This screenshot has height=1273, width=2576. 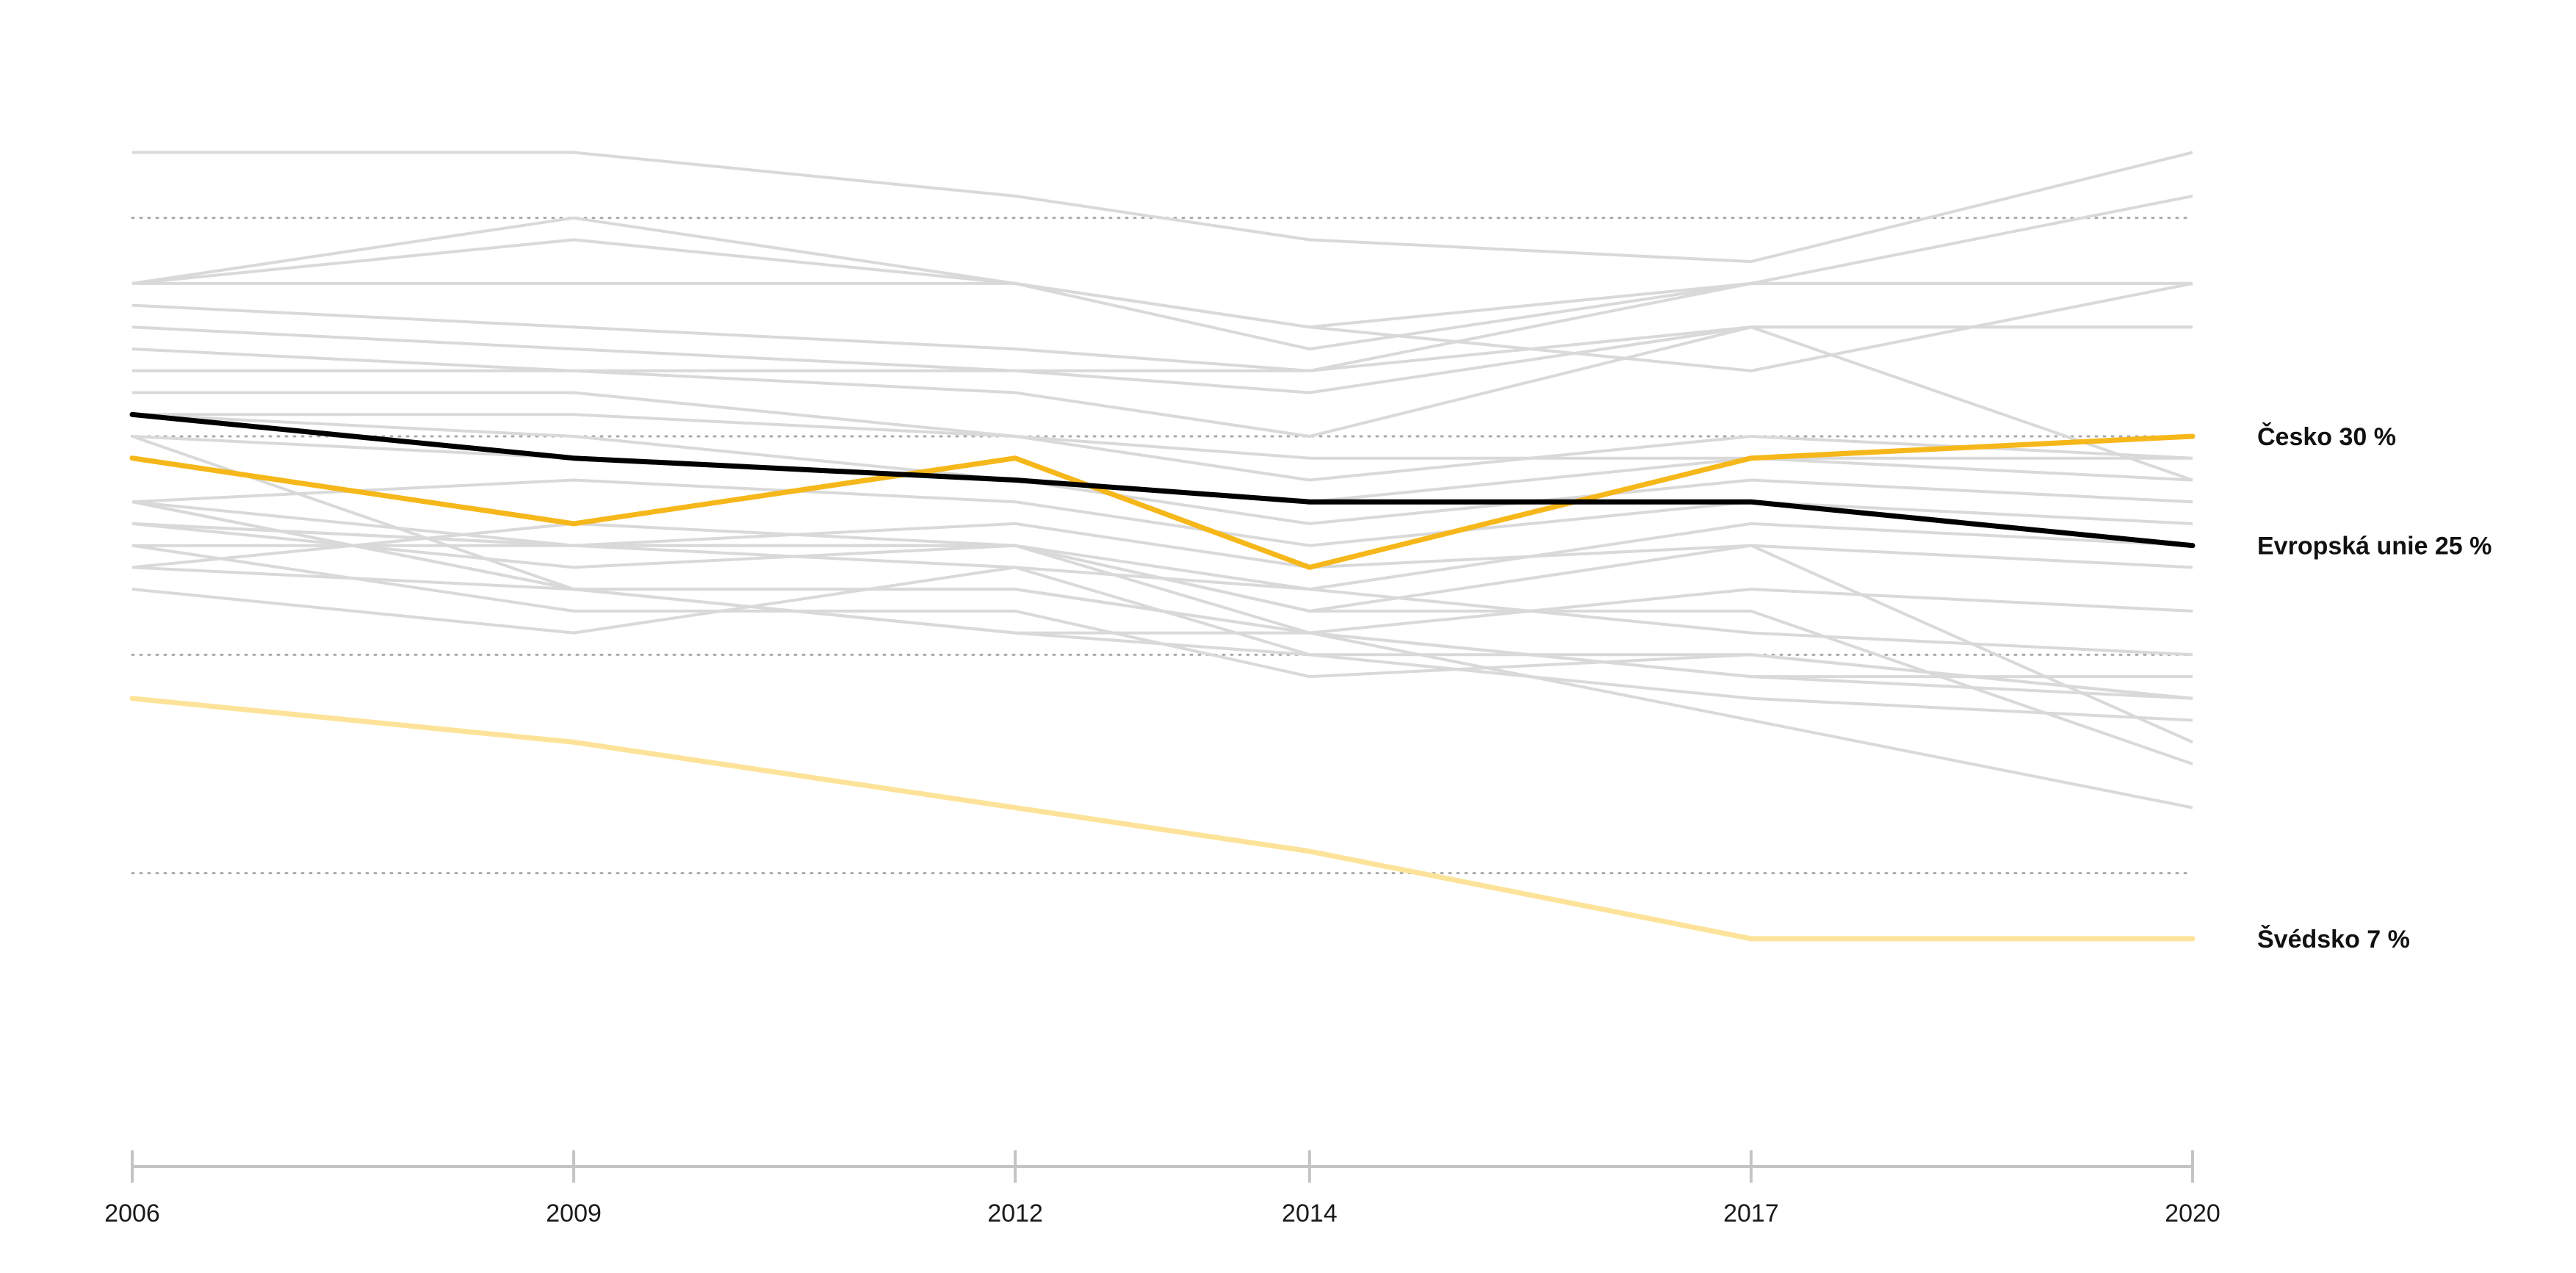 What do you see at coordinates (1162, 1188) in the screenshot?
I see `x-axis: 2006 2009 2012 2014 2017 2020` at bounding box center [1162, 1188].